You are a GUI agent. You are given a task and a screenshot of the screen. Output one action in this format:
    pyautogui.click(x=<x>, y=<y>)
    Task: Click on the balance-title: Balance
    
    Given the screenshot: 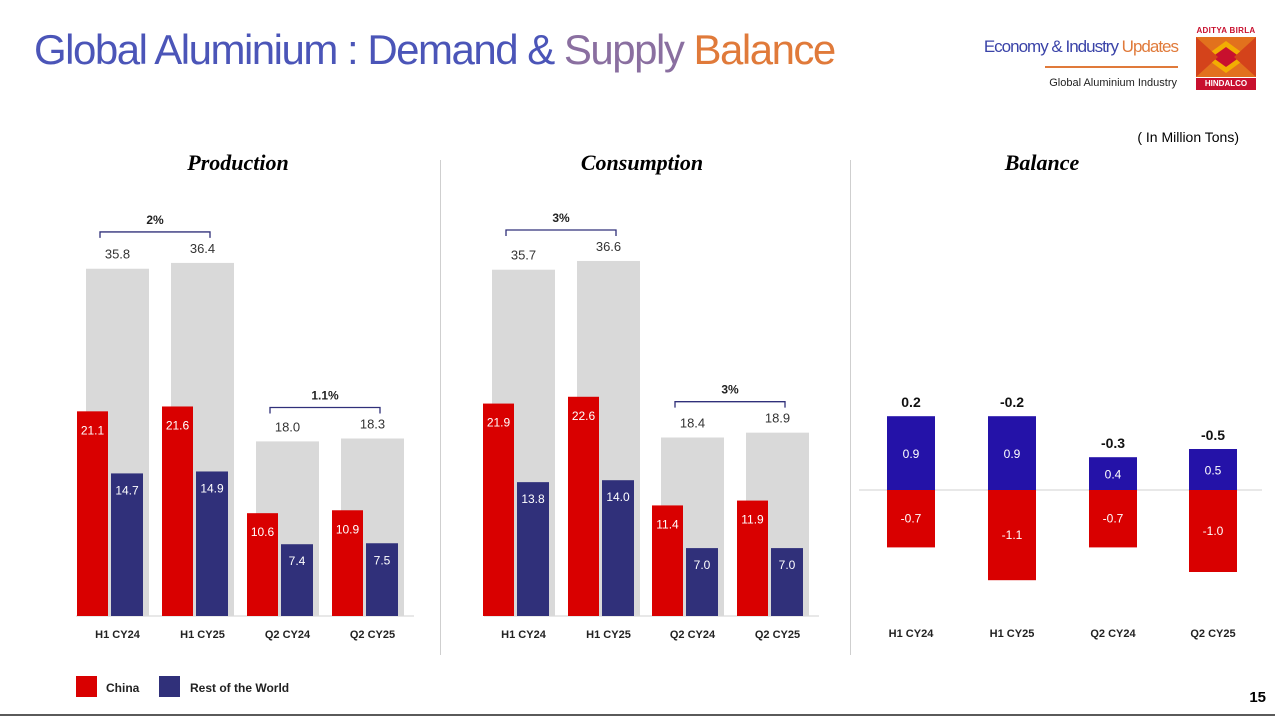 What is the action you would take?
    pyautogui.click(x=1042, y=162)
    